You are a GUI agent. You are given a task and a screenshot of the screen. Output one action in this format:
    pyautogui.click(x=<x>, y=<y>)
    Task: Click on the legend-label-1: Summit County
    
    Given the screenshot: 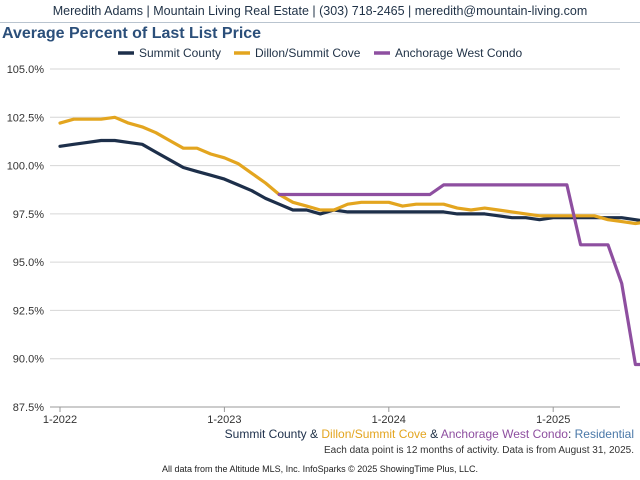 What is the action you would take?
    pyautogui.click(x=180, y=53)
    